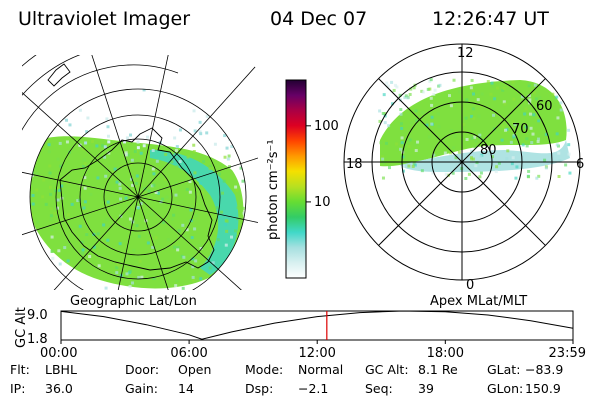  What do you see at coordinates (58, 353) in the screenshot?
I see `timeline-xtick-label: 00:00` at bounding box center [58, 353].